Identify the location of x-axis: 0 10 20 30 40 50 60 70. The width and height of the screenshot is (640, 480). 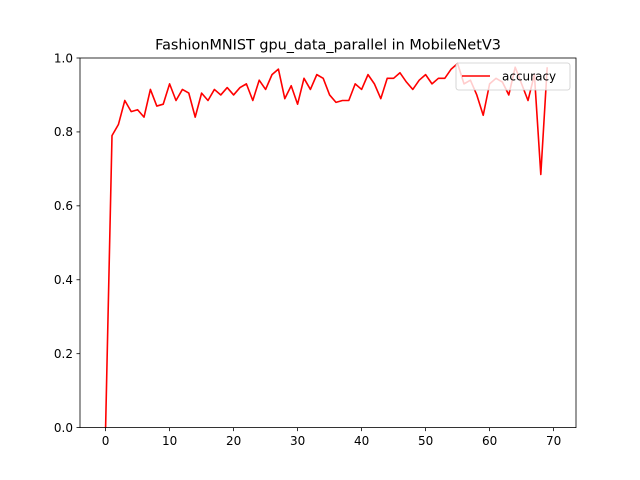
(331, 437).